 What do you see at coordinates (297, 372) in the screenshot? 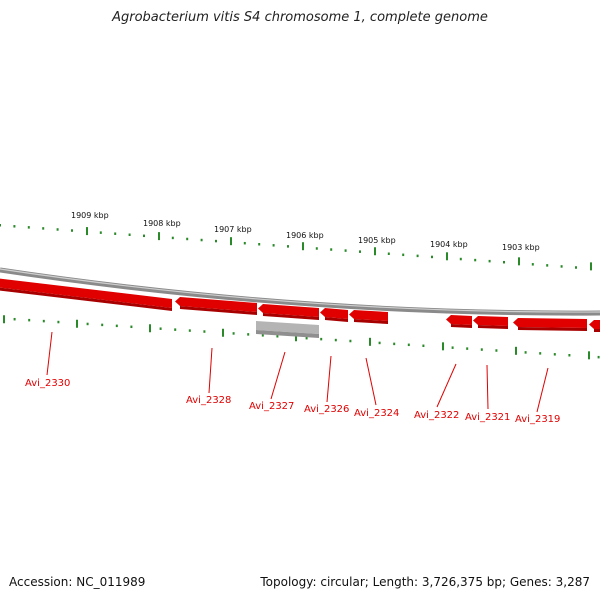
I see `gene-label-leaders` at bounding box center [297, 372].